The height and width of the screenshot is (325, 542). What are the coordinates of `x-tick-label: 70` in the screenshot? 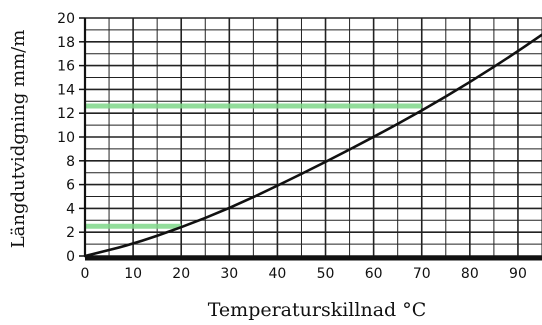 It's located at (422, 274).